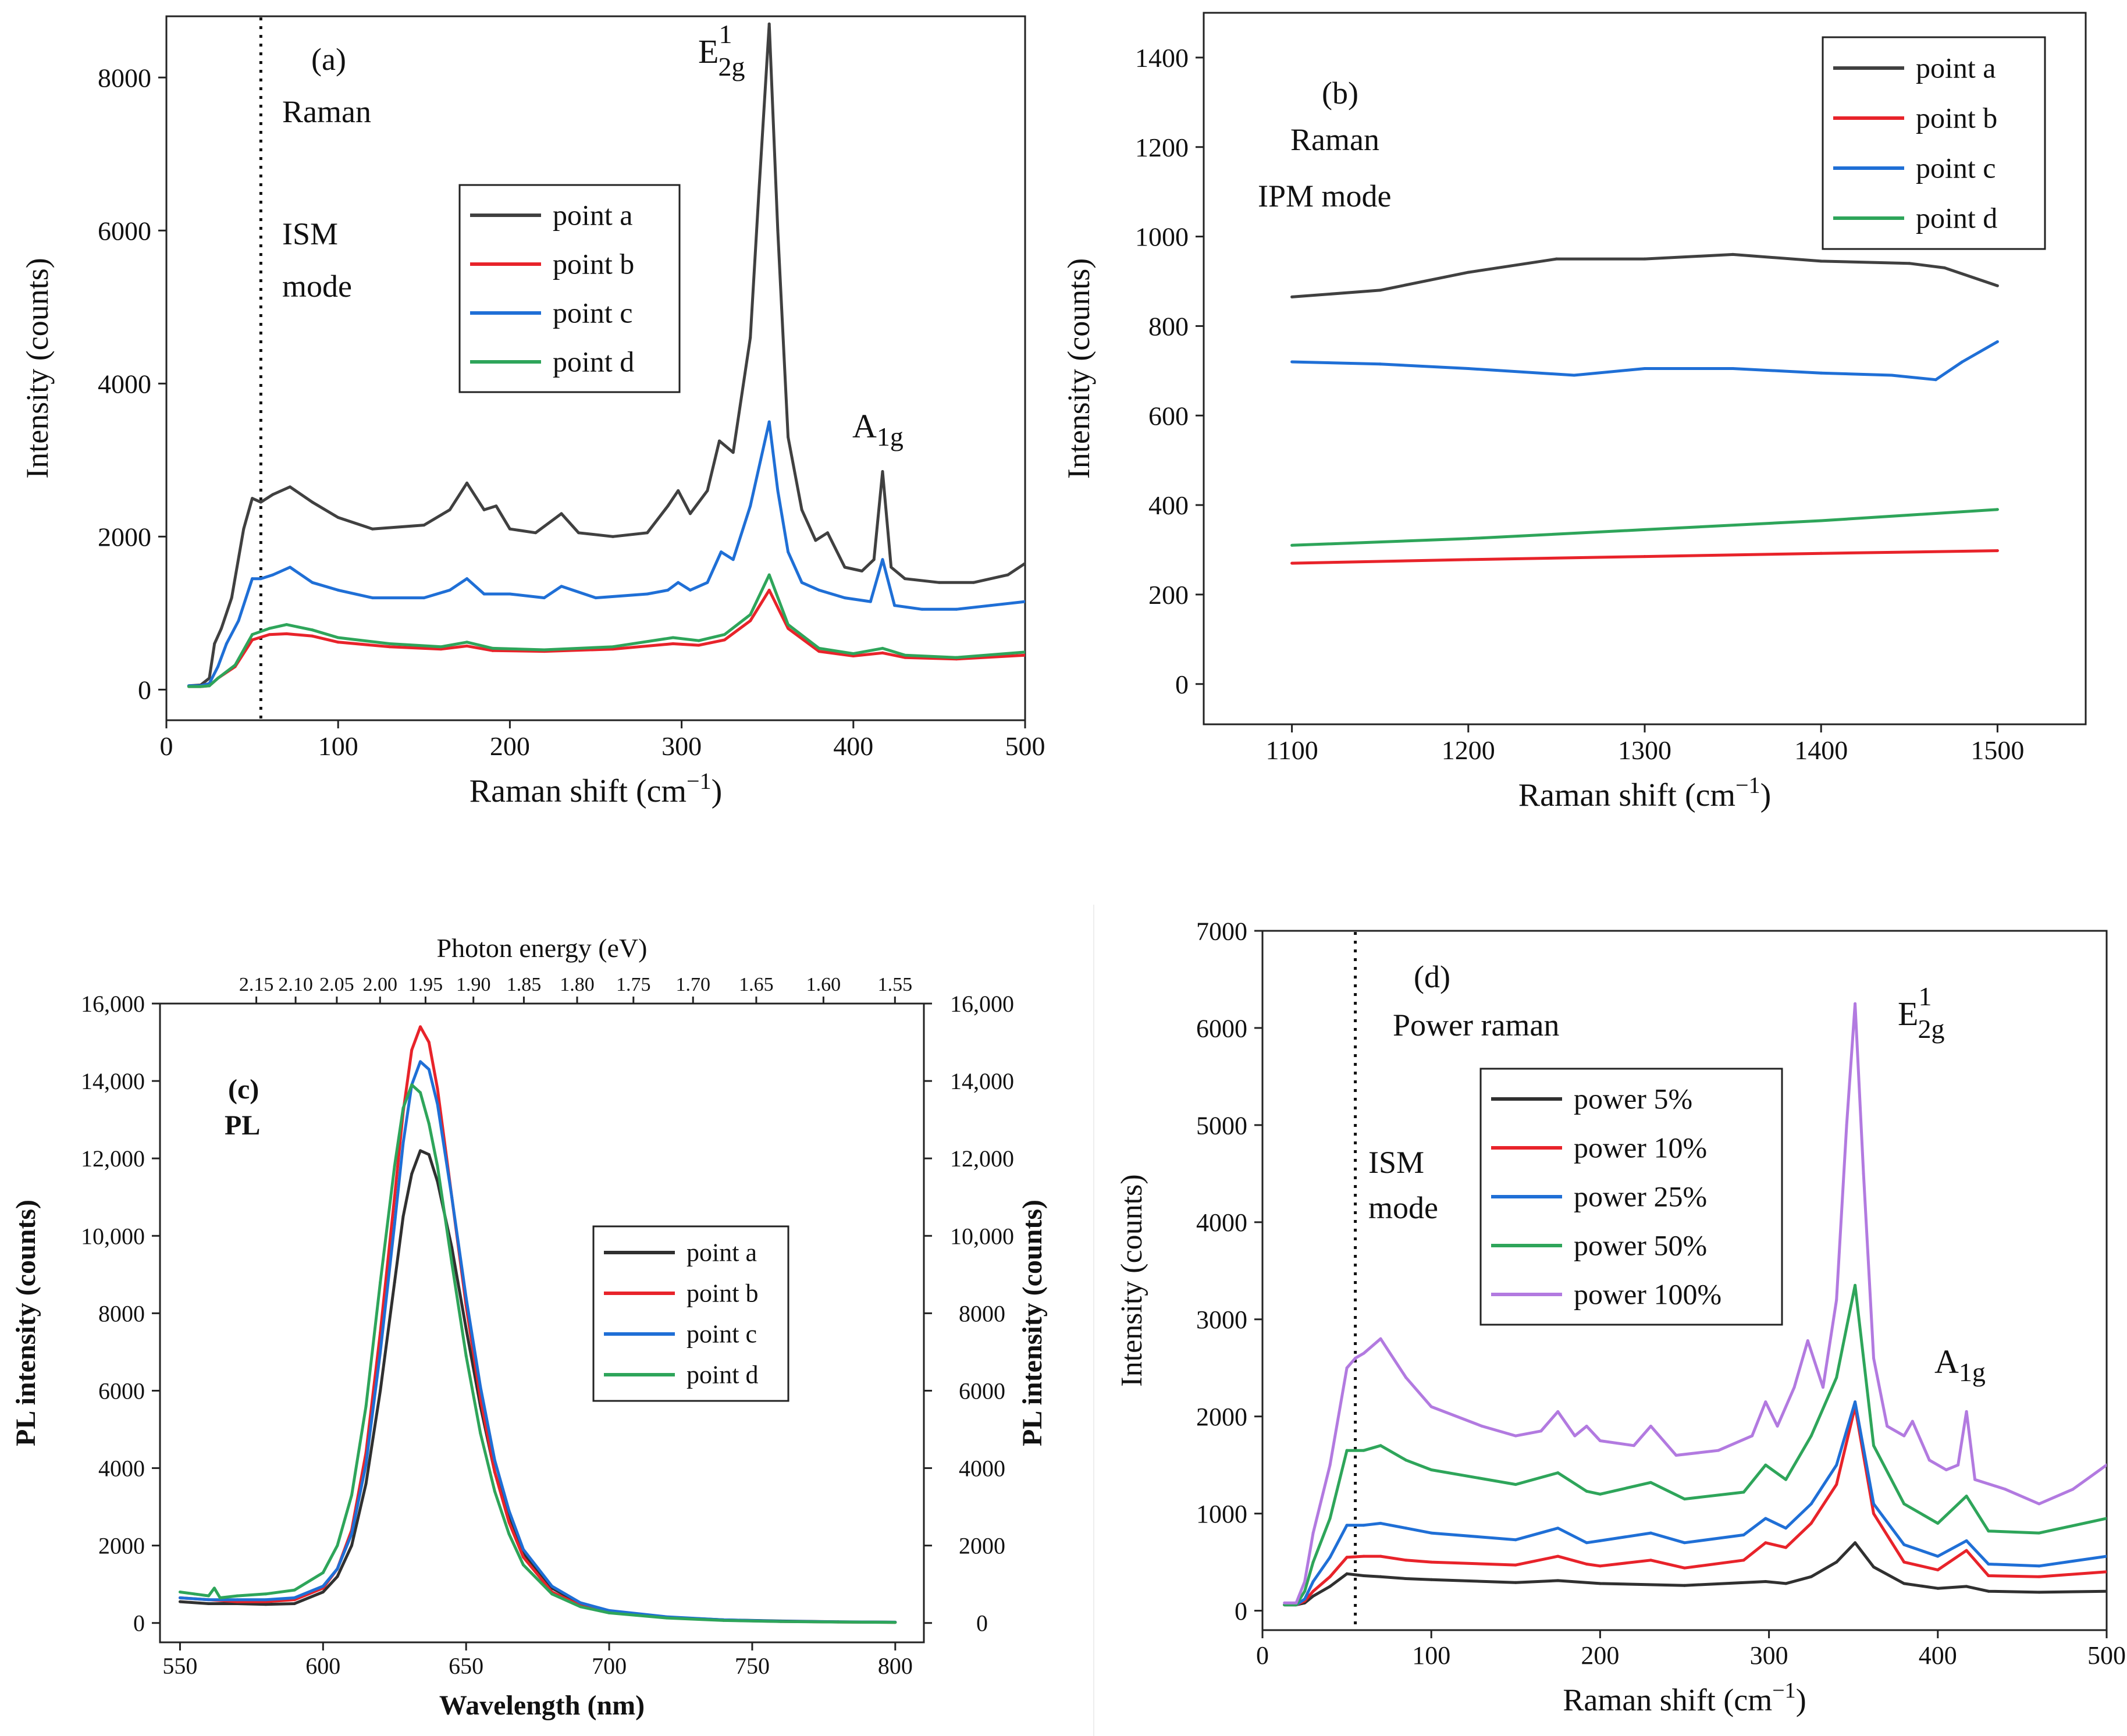 The height and width of the screenshot is (1736, 2127). I want to click on top-x-tick-label: 1.95, so click(425, 985).